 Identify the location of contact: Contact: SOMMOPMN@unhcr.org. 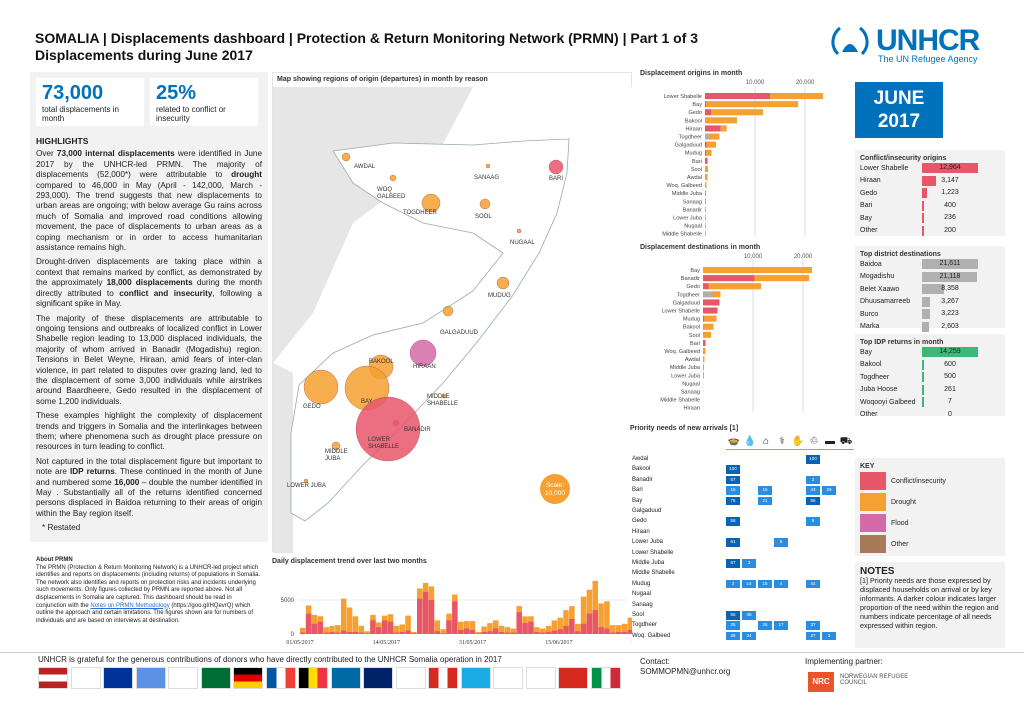
(685, 666).